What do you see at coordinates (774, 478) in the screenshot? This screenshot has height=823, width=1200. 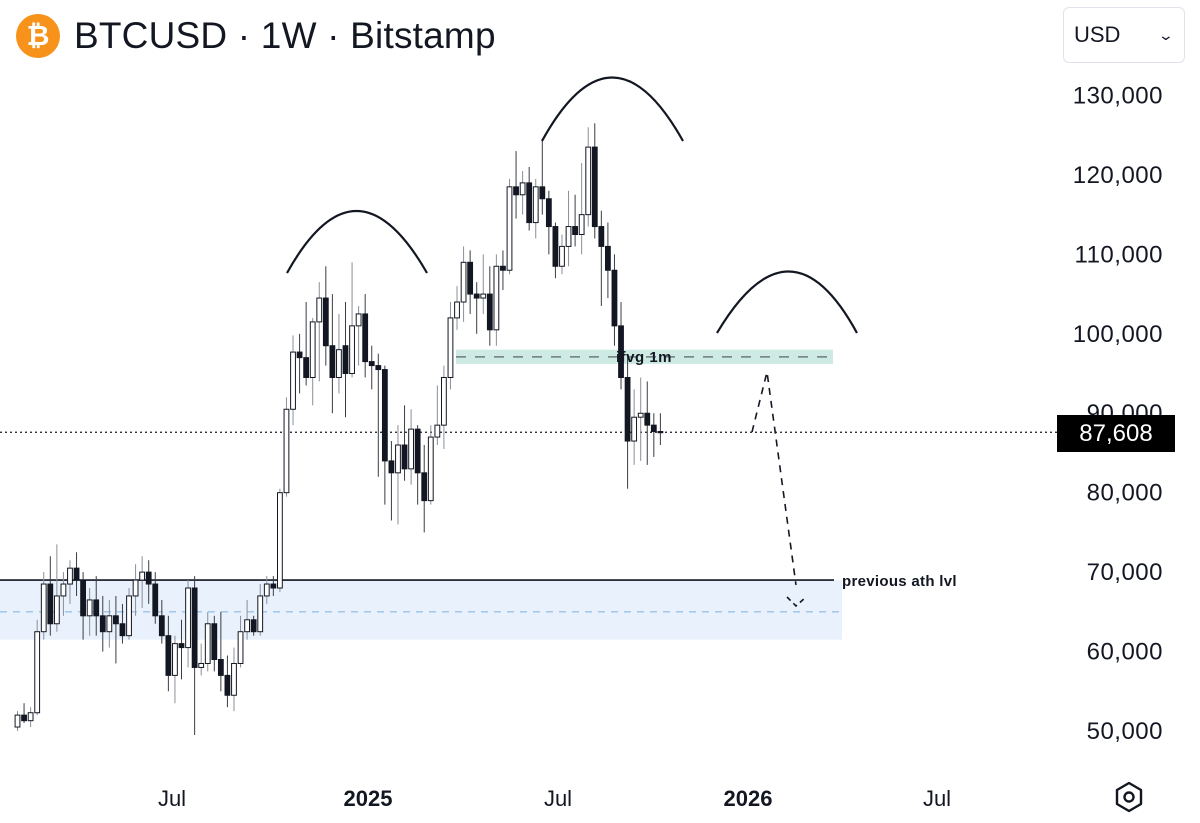 I see `projection-path` at bounding box center [774, 478].